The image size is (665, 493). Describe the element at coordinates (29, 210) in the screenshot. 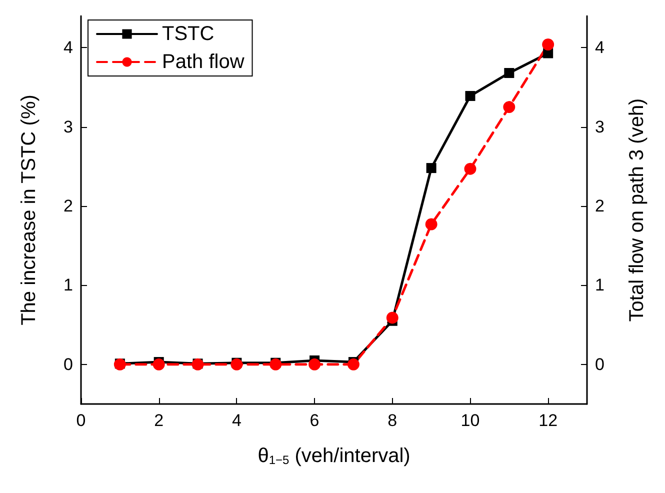

I see `y-axis-title: The increase in TSTC (%)` at that location.